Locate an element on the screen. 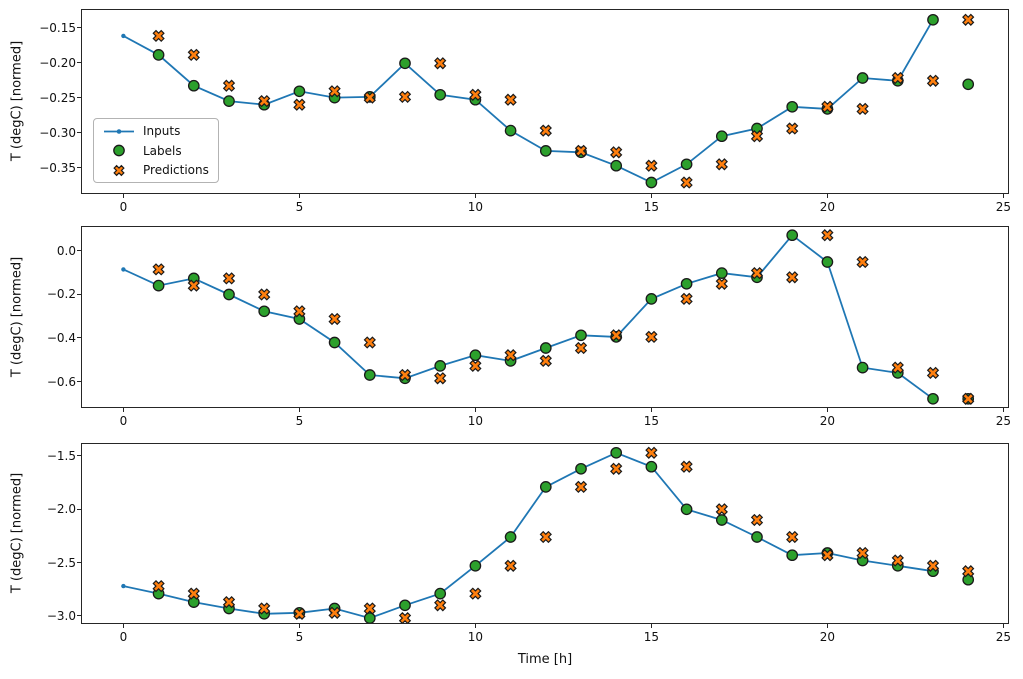 The width and height of the screenshot is (1023, 679). y-tick-label: −0.4 is located at coordinates (61, 337).